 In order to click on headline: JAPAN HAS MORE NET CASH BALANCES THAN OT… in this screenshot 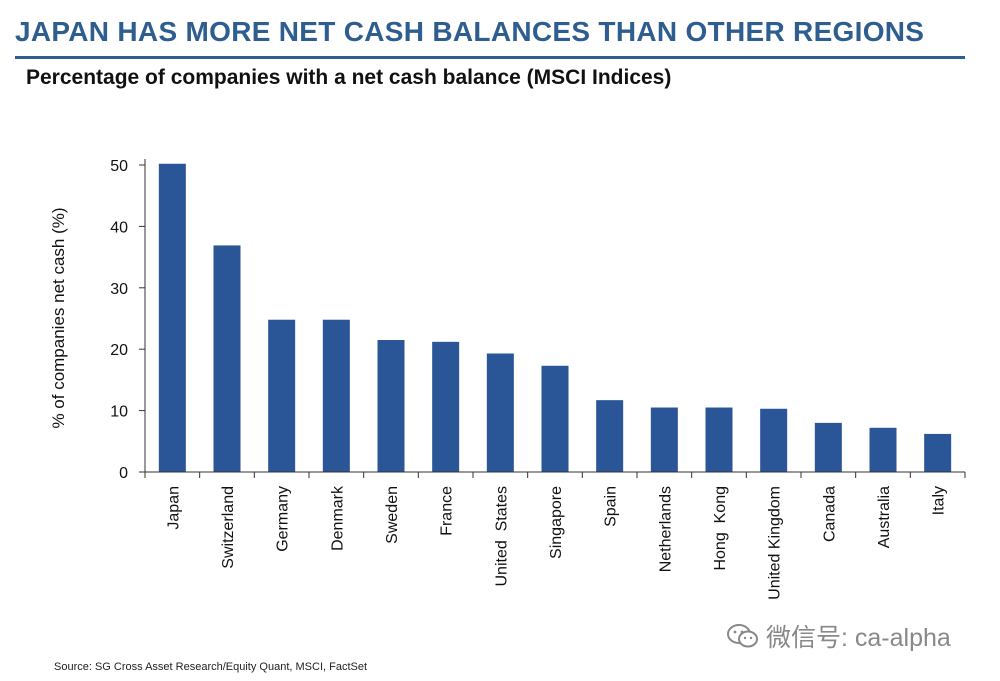, I will do `click(470, 31)`.